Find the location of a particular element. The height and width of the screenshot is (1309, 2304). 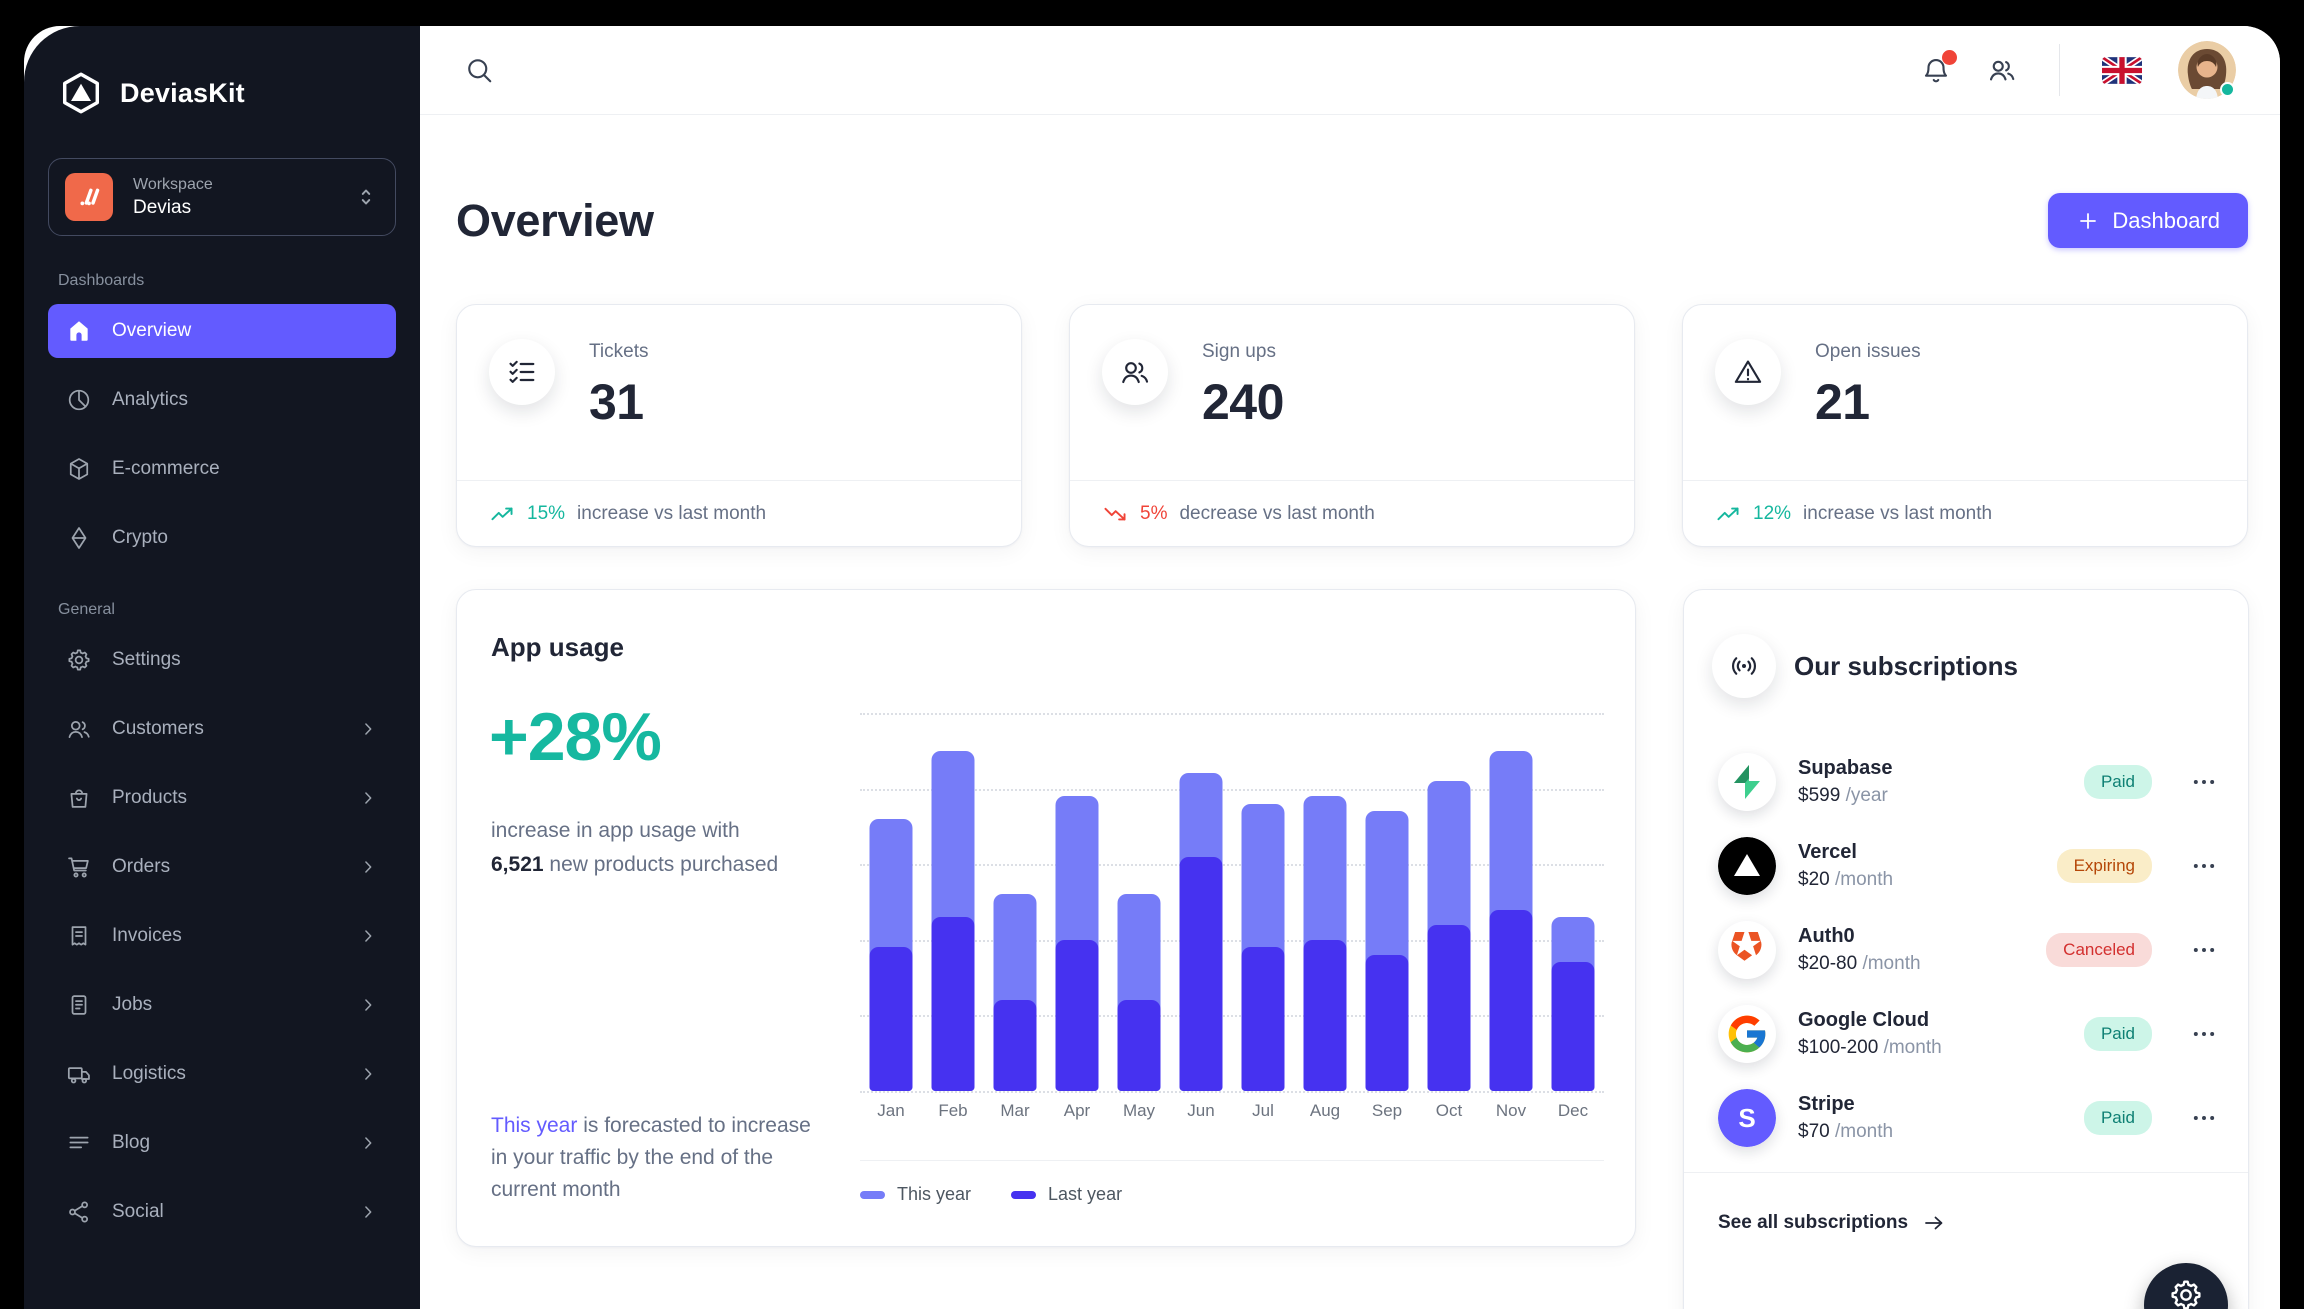

sidebar-item-social: Social is located at coordinates (222, 1212).